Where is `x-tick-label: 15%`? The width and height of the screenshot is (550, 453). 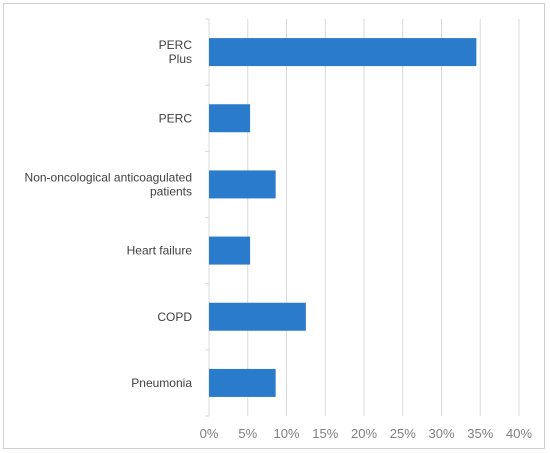
x-tick-label: 15% is located at coordinates (325, 433).